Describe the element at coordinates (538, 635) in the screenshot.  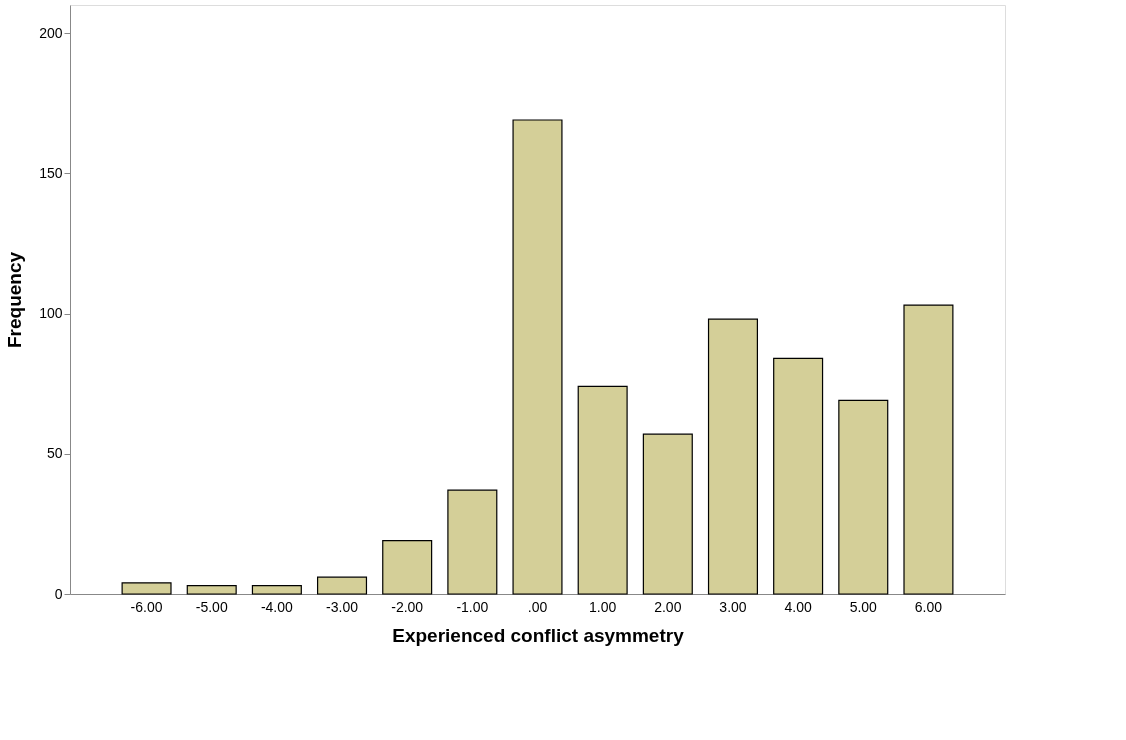
I see `x-axis-title: Experienced conflict asymmetry` at that location.